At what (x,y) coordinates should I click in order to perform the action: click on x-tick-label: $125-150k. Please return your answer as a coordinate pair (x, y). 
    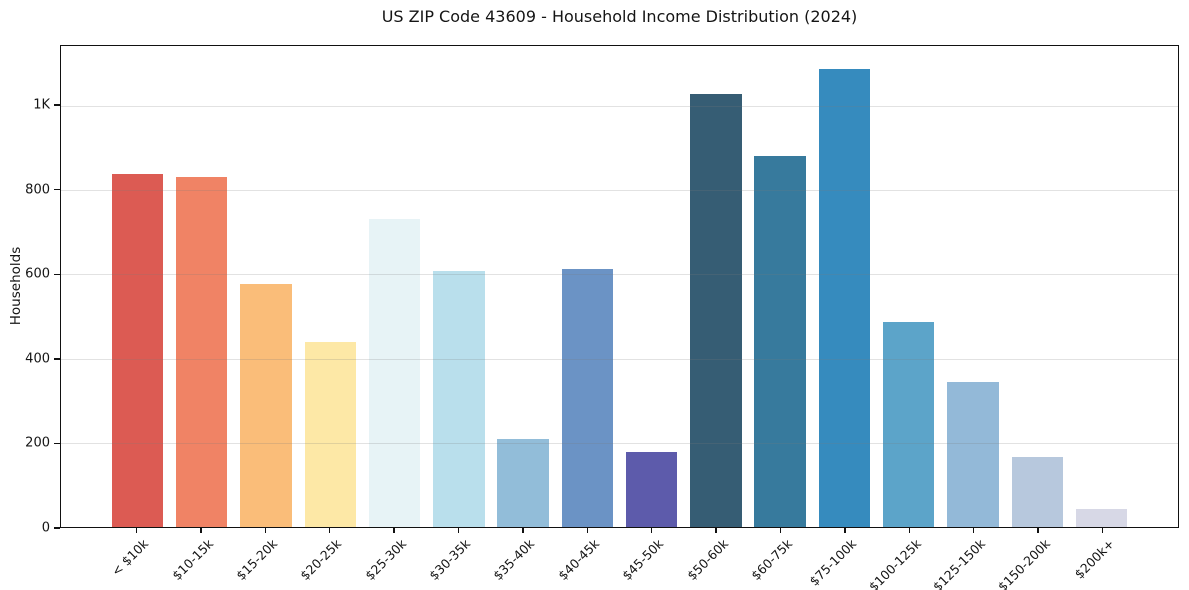
    Looking at the image, I should click on (959, 563).